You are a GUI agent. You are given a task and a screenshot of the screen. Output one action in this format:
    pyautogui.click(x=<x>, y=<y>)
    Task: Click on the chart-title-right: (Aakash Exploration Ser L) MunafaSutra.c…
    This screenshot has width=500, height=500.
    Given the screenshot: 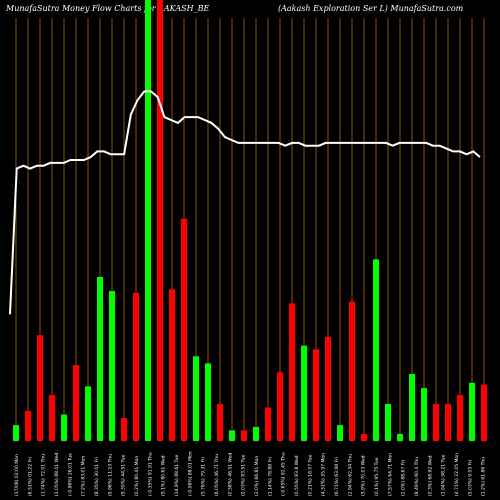 What is the action you would take?
    pyautogui.click(x=371, y=8)
    